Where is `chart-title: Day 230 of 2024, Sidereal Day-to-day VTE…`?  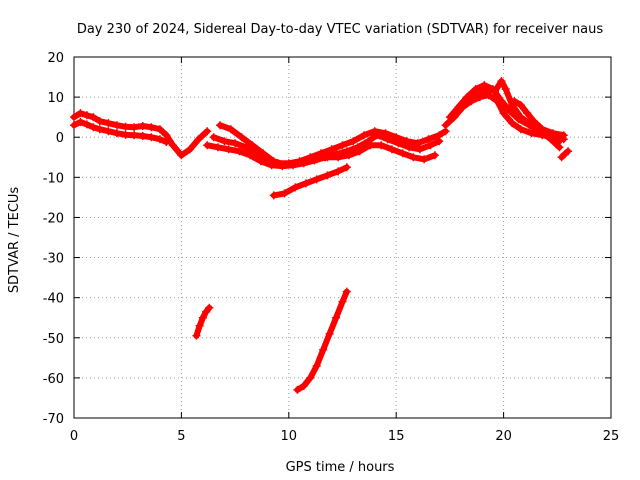 chart-title: Day 230 of 2024, Sidereal Day-to-day VTE… is located at coordinates (340, 29).